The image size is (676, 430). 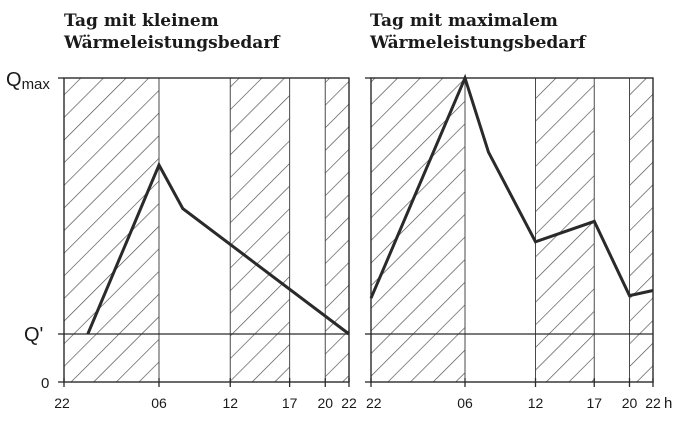 What do you see at coordinates (230, 403) in the screenshot?
I see `x-tick-label-0-2: 12` at bounding box center [230, 403].